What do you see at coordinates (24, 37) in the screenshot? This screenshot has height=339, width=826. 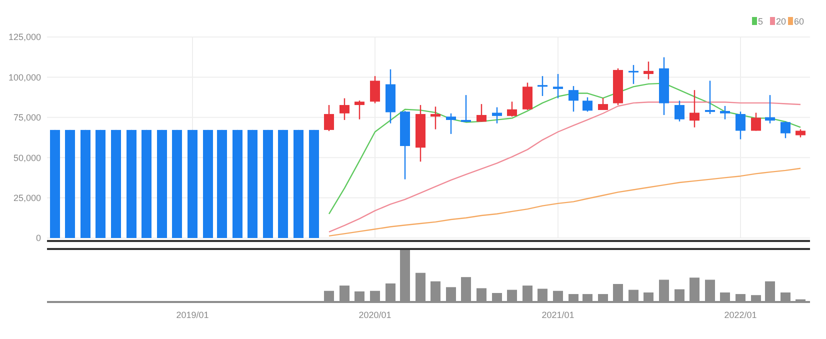 I see `y-tick-label: 125,000` at bounding box center [24, 37].